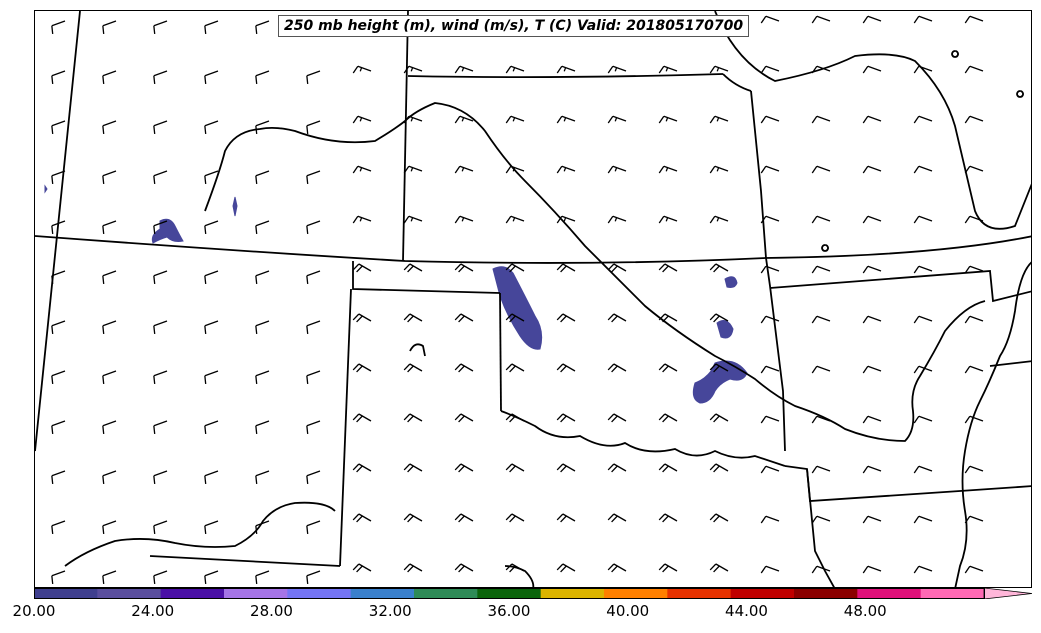  I want to click on colorbar-outline, so click(509, 593).